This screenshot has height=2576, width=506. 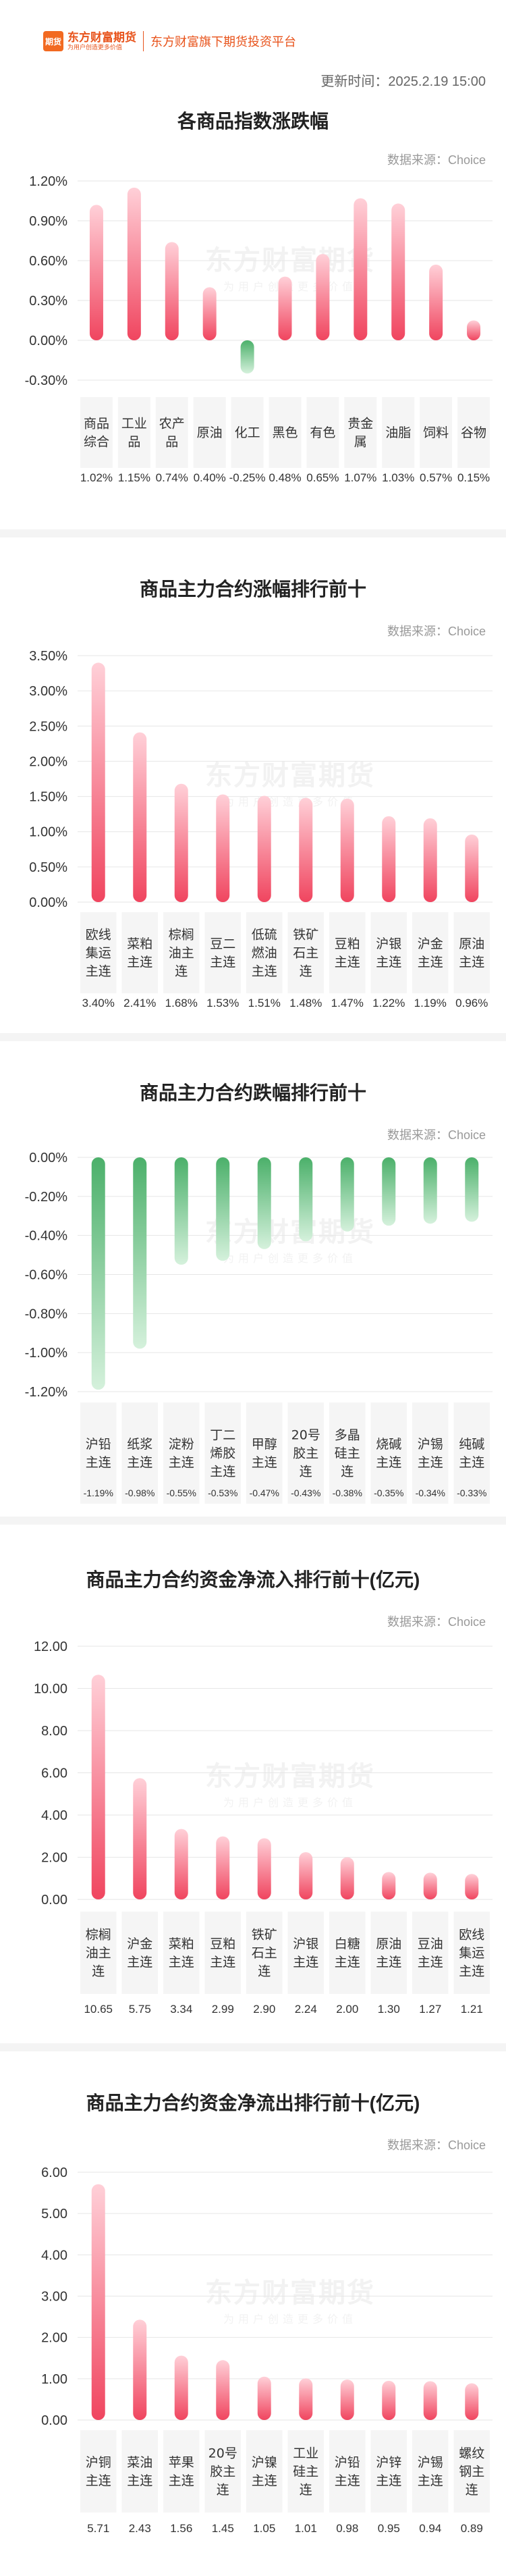 I want to click on data-label: 1.47%, so click(x=347, y=1003).